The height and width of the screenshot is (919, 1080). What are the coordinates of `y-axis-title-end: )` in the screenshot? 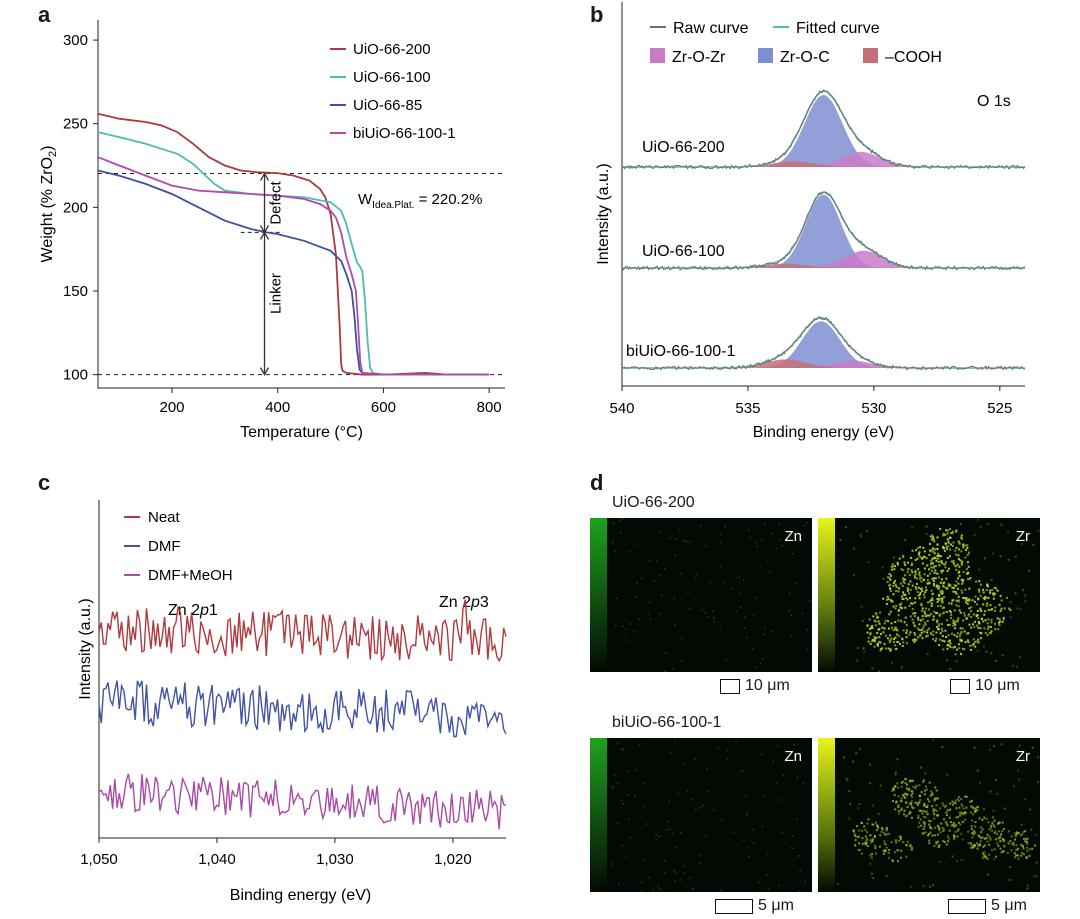 It's located at (47, 148).